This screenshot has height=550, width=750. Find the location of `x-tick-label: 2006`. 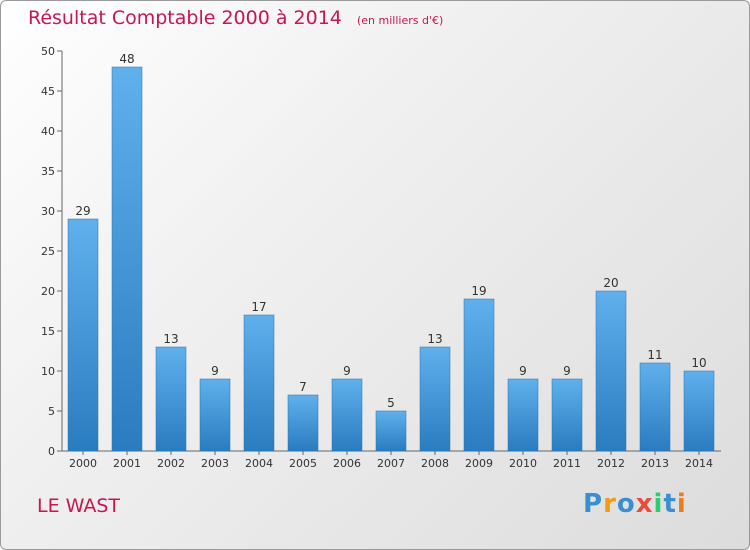

x-tick-label: 2006 is located at coordinates (347, 463).